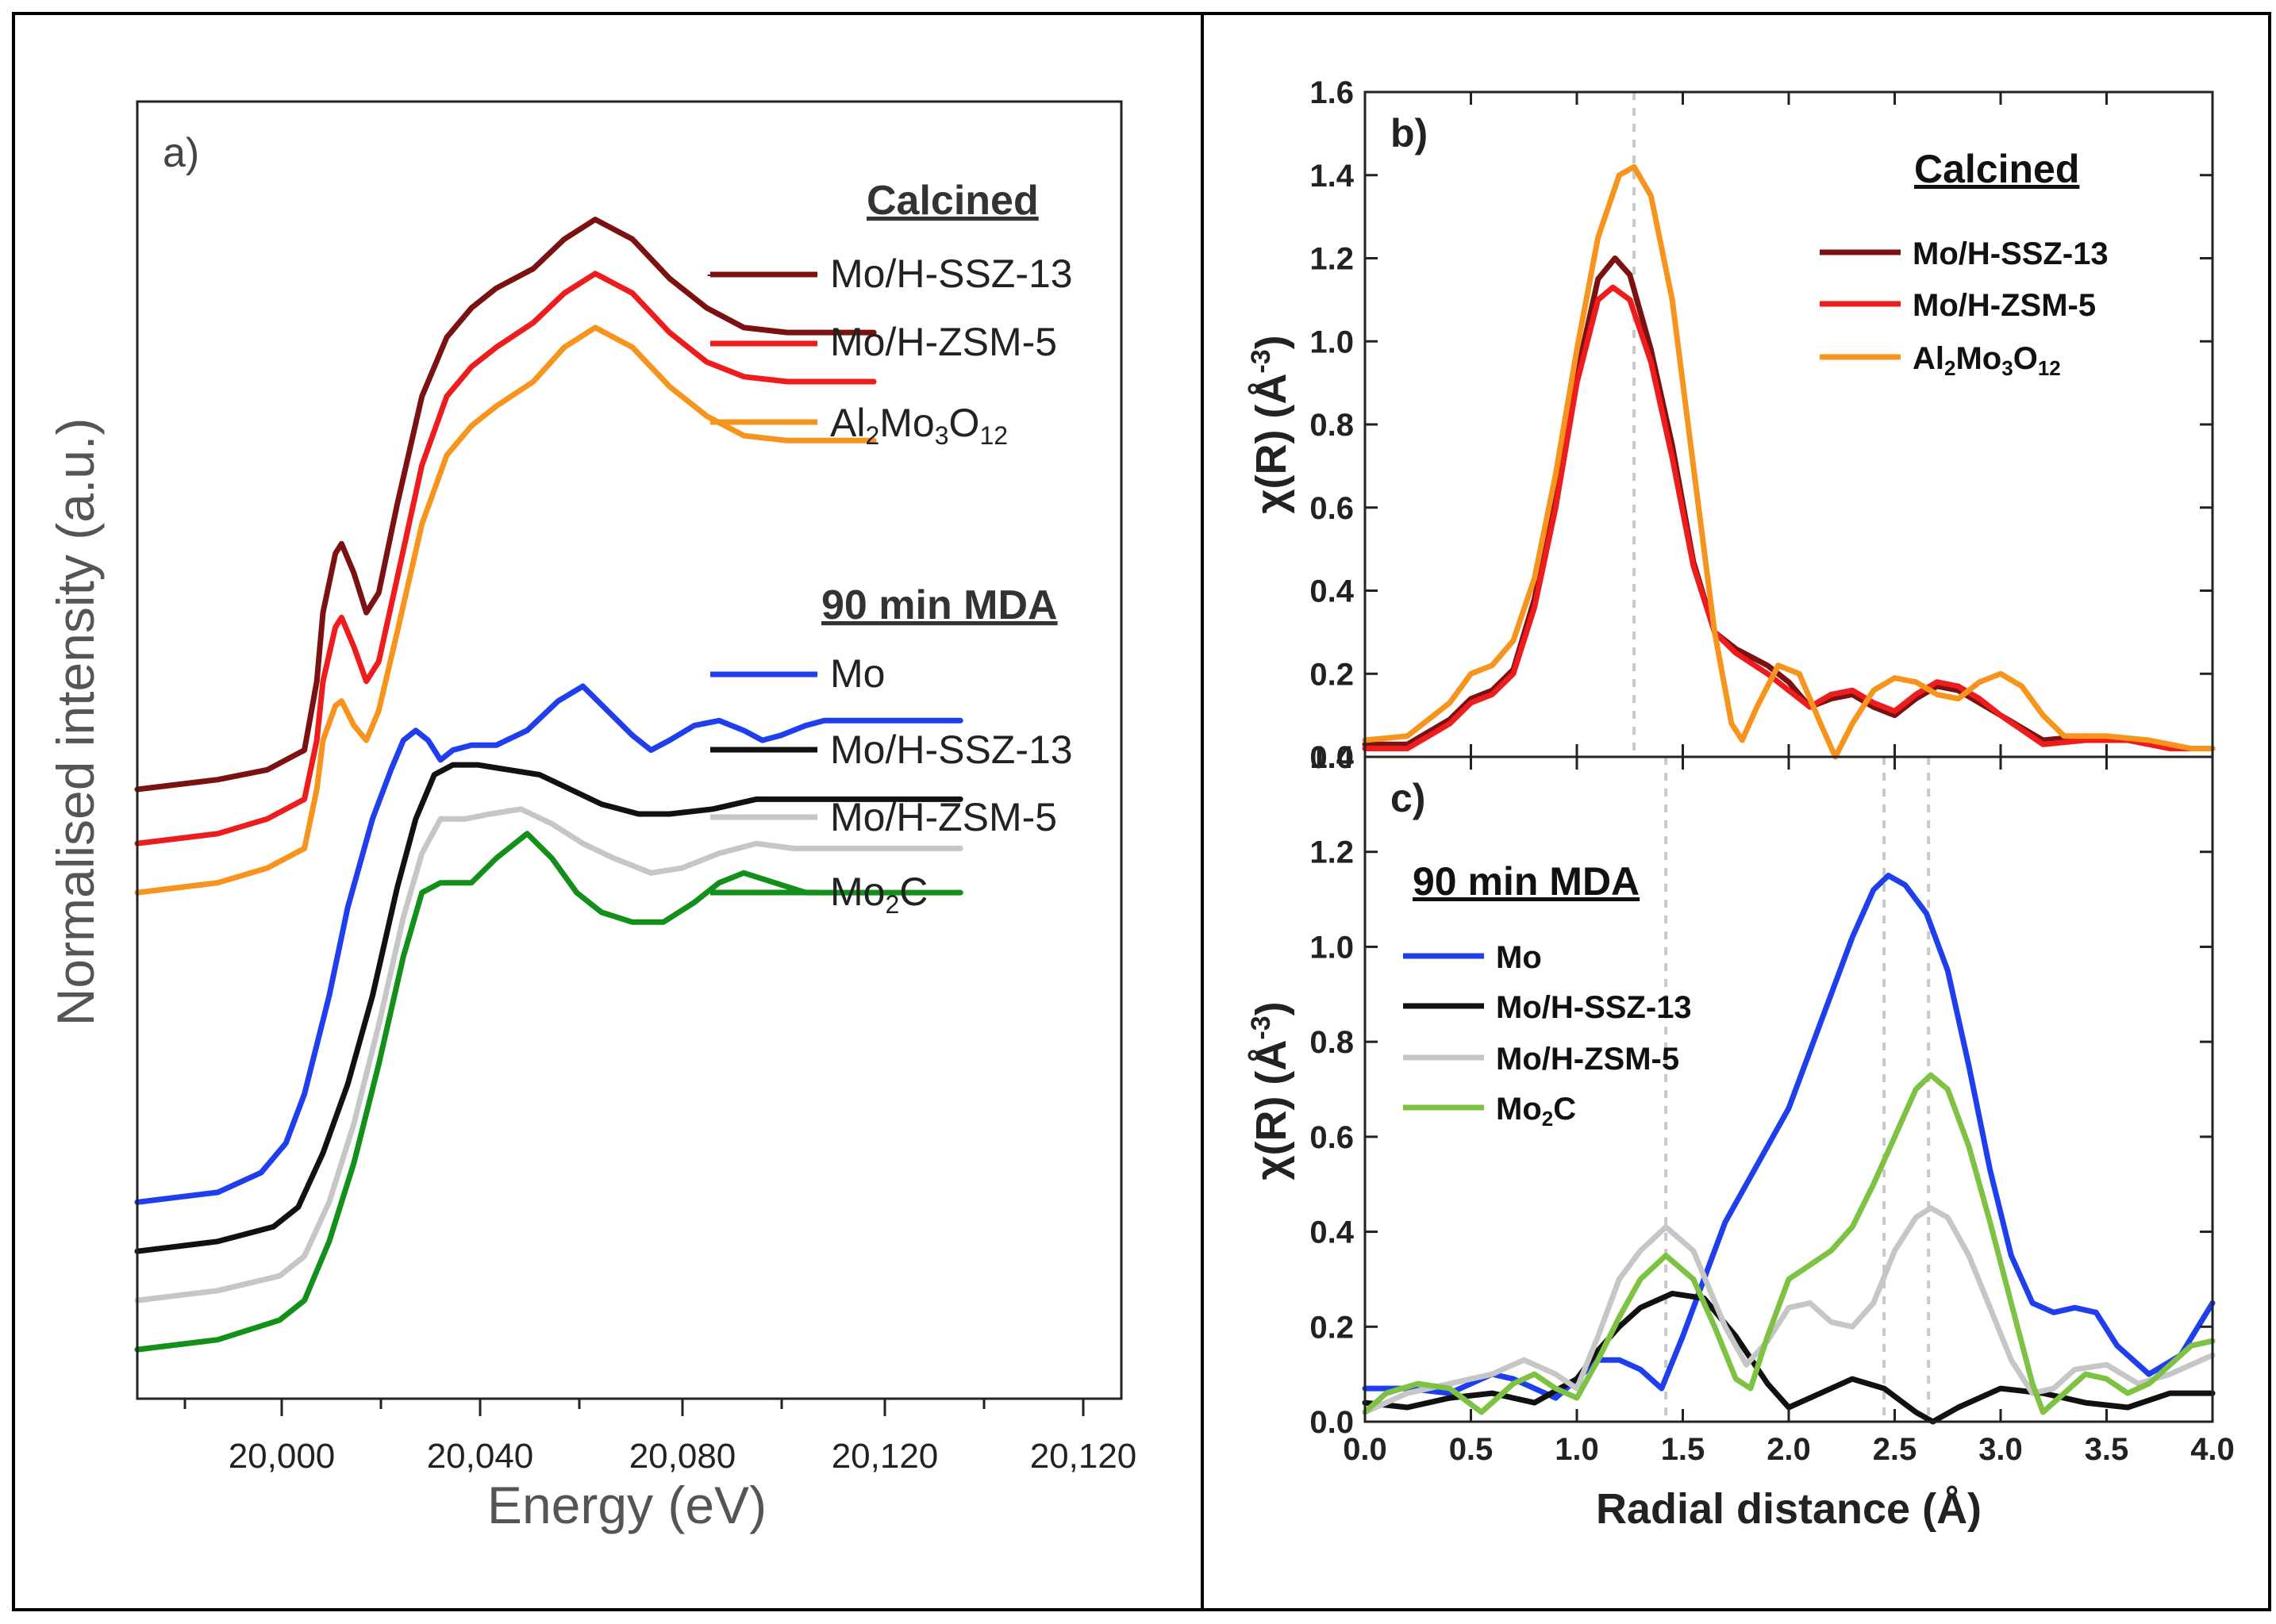 This screenshot has height=1624, width=2276. I want to click on panel-a-x-axis-title: Energy (eV), so click(627, 1505).